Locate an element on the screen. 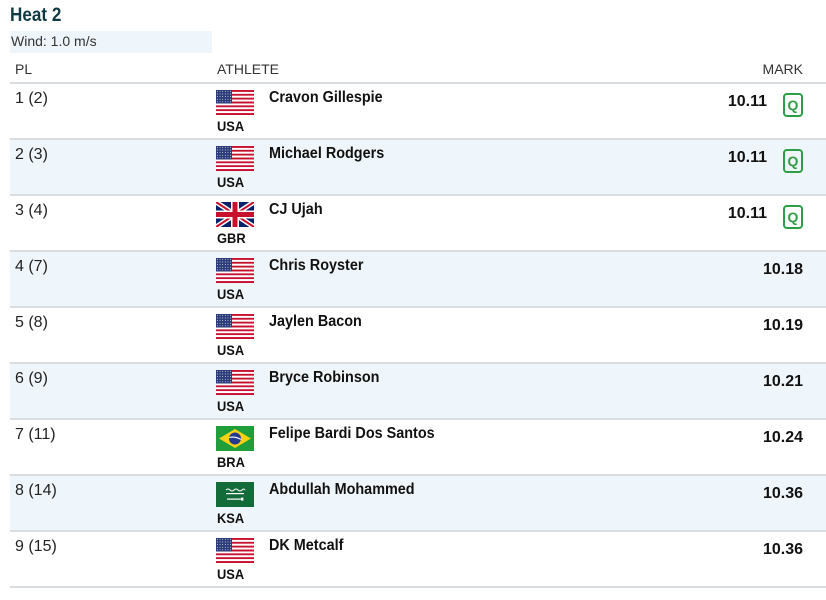 Image resolution: width=826 pixels, height=600 pixels. mark-value: 10.24 is located at coordinates (782, 437).